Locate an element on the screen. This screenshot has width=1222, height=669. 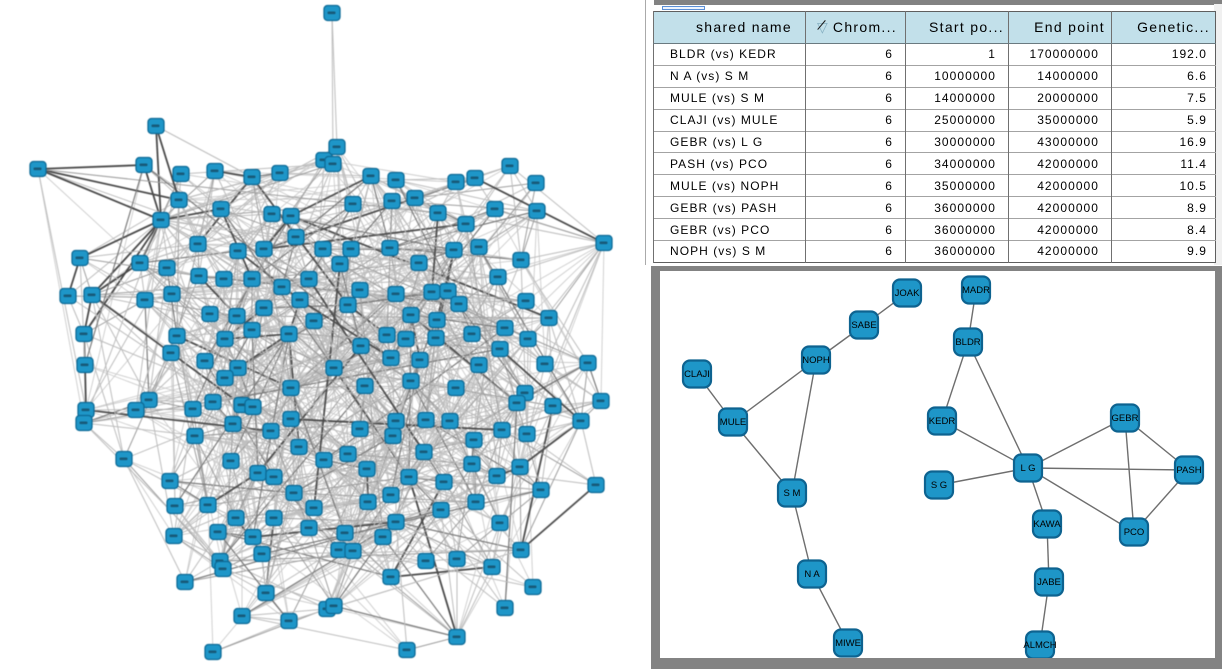
svg-text: KAWA is located at coordinates (1047, 524).